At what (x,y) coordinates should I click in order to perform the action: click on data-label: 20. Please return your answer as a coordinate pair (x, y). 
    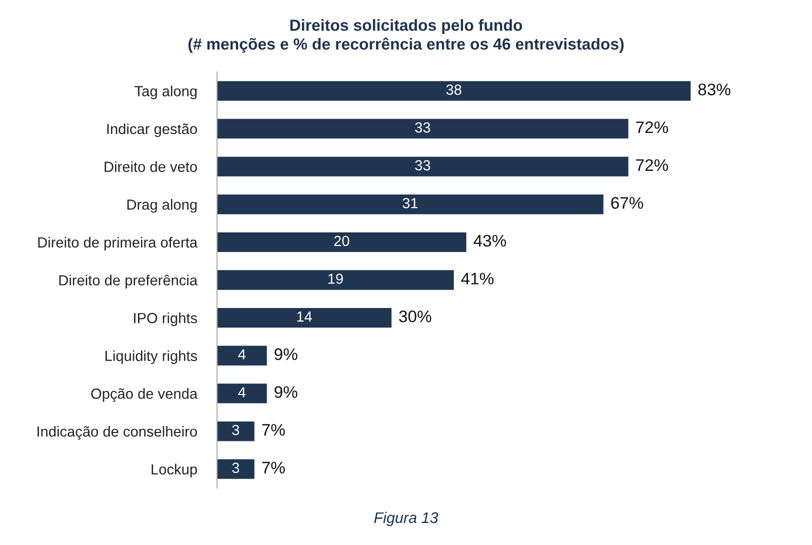
    Looking at the image, I should click on (342, 241).